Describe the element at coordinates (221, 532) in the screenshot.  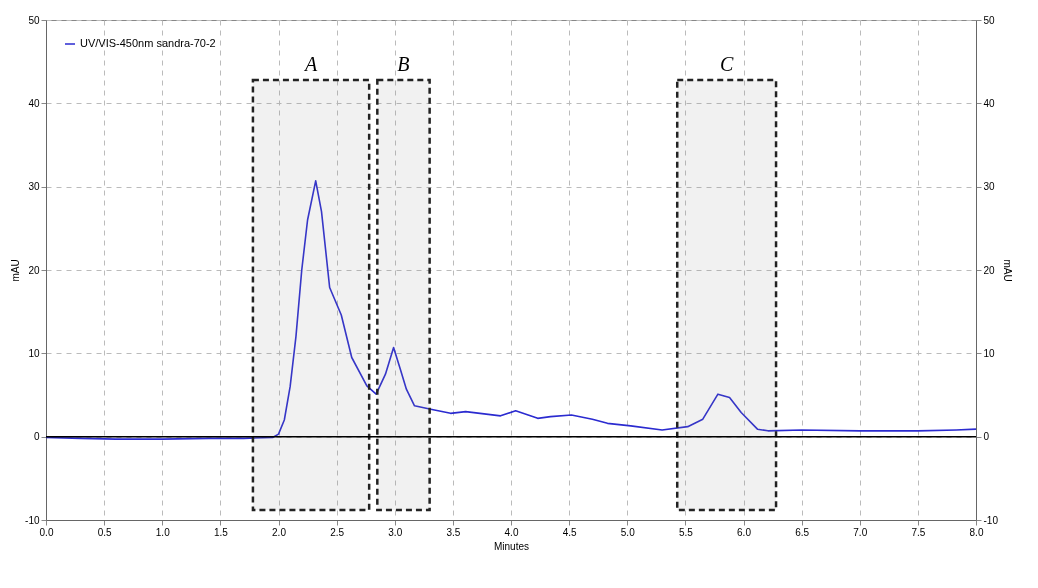
I see `x-tick-label: 1.5` at that location.